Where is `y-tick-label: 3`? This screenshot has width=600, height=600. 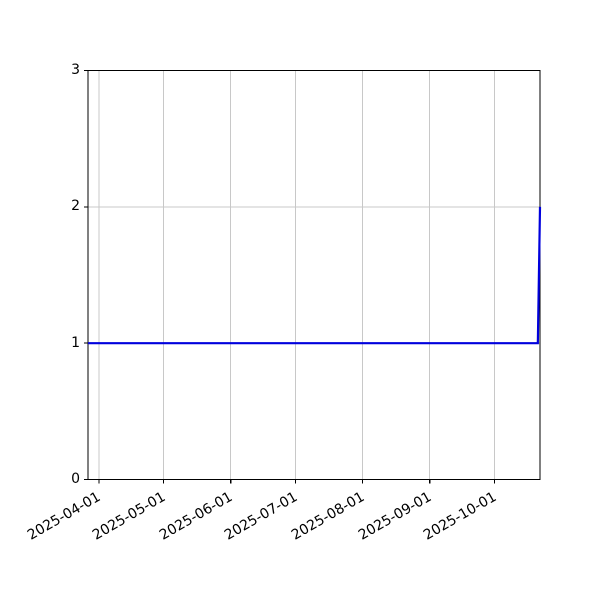 y-tick-label: 3 is located at coordinates (75, 70).